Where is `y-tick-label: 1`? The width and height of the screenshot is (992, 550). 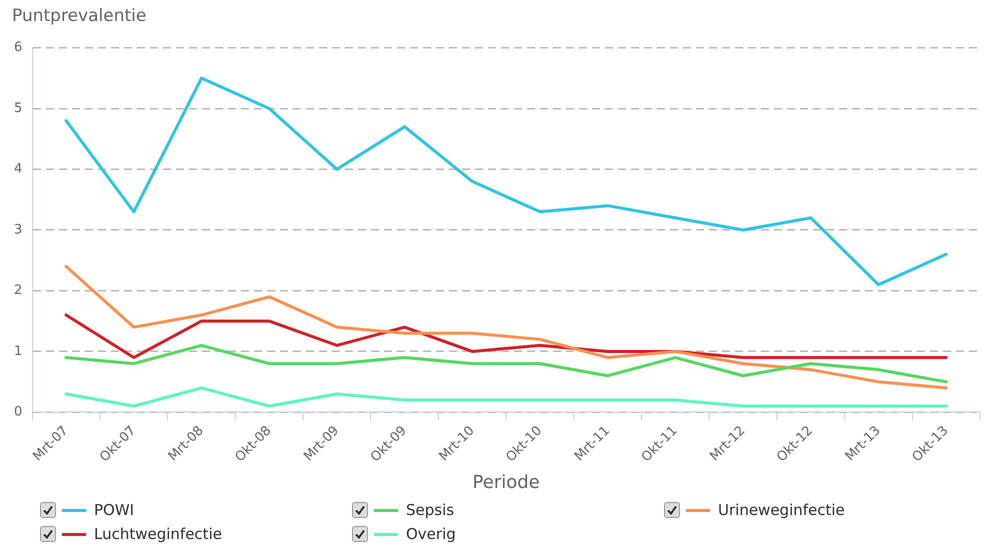
y-tick-label: 1 is located at coordinates (18, 351).